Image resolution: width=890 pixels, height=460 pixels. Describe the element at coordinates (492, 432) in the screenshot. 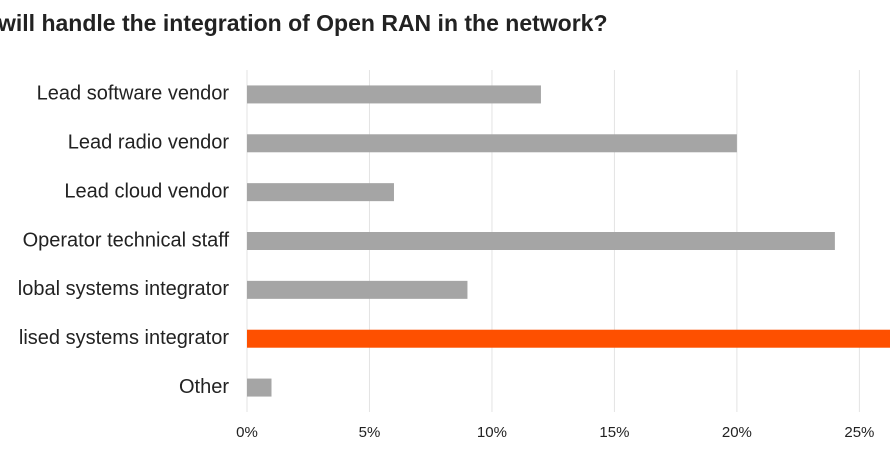

I see `x-tick-label: 10%` at that location.